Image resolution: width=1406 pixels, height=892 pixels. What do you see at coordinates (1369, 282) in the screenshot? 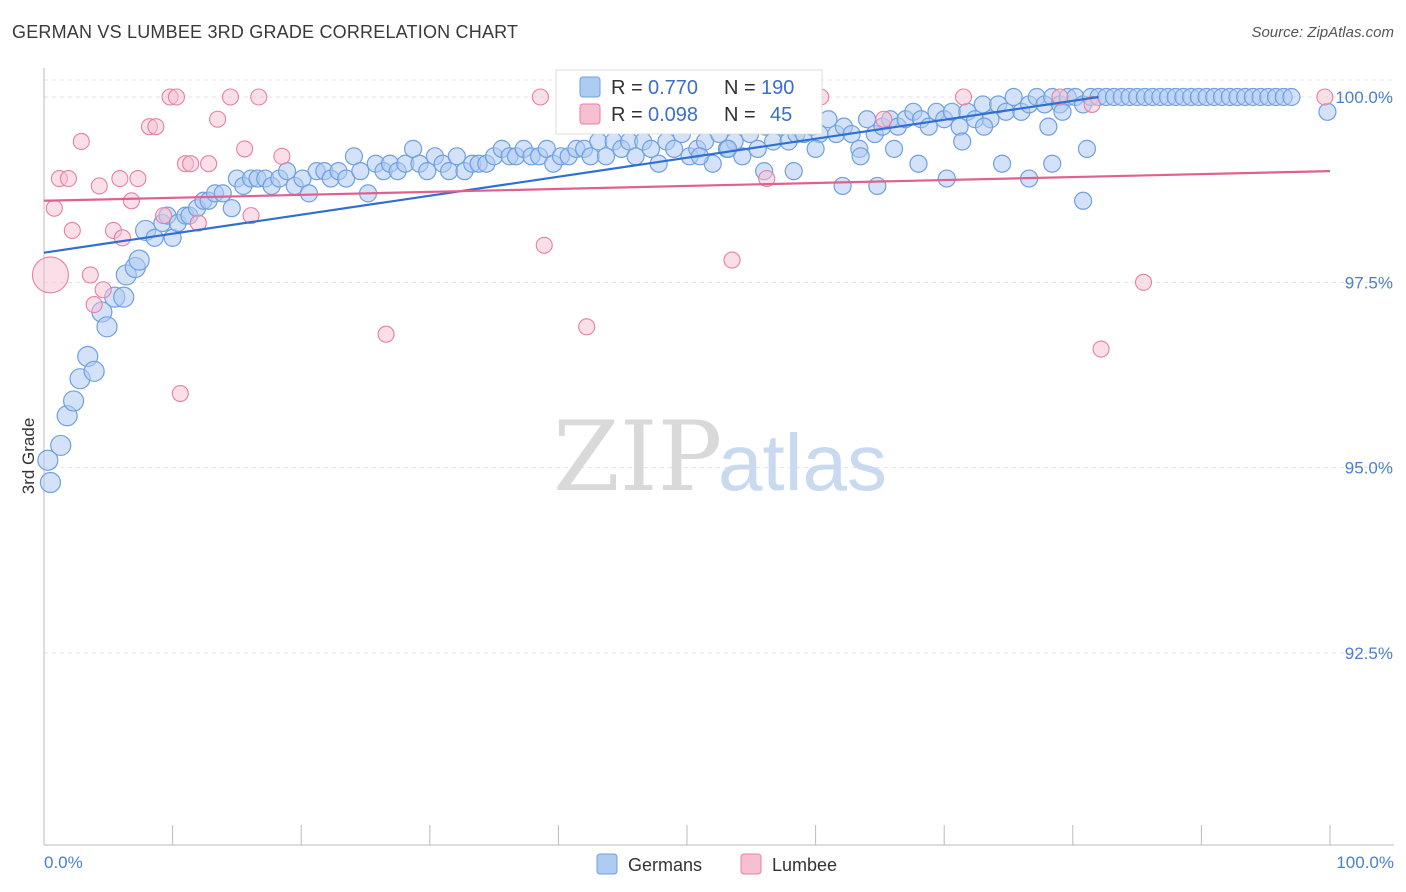
I see `y-tick-label-2: 97.5%` at bounding box center [1369, 282].